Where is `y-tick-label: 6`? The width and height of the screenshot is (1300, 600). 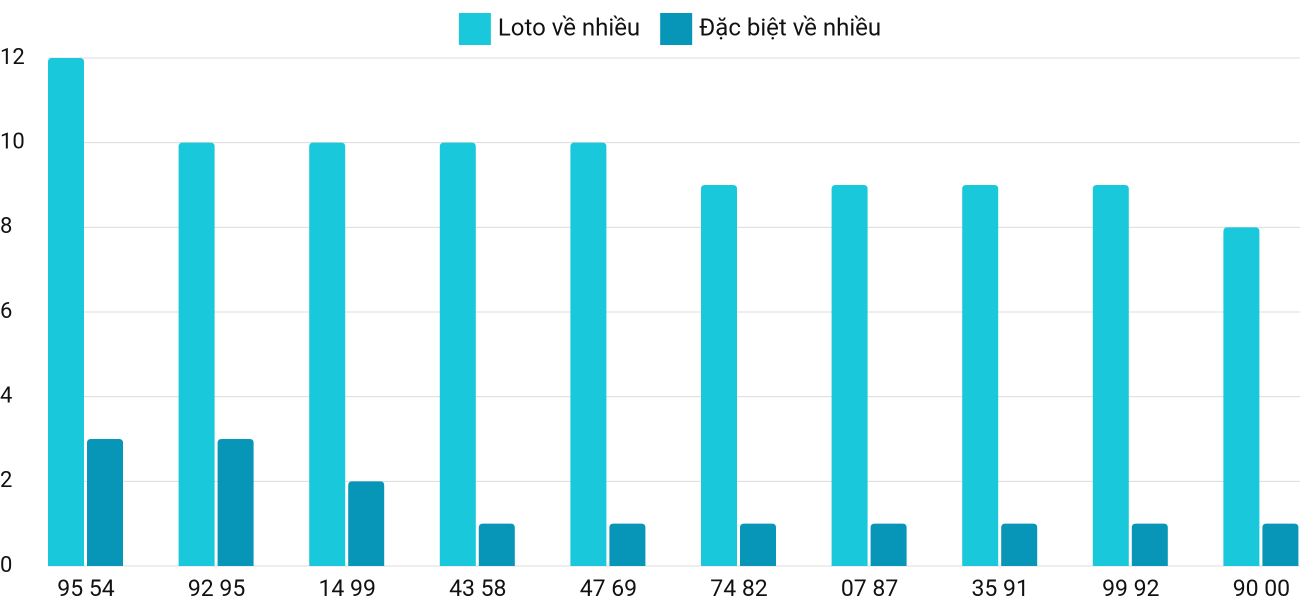 y-tick-label: 6 is located at coordinates (6, 311).